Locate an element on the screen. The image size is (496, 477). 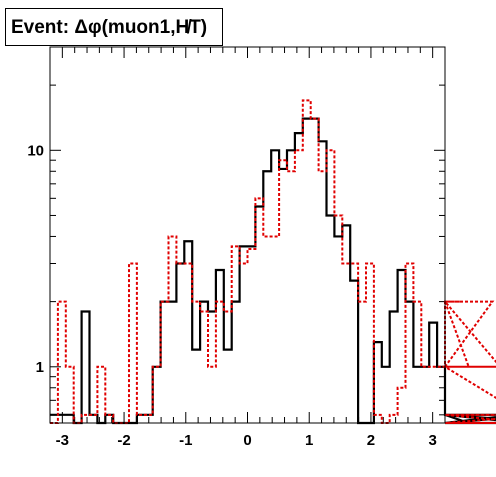
x-tick-label: 0 is located at coordinates (247, 440).